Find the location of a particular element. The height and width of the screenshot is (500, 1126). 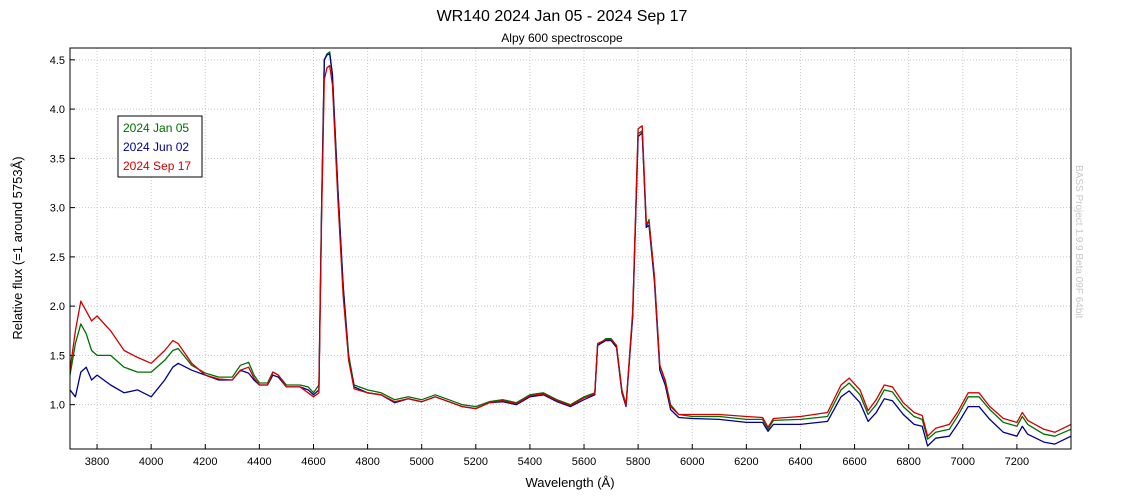

y-tick-label: 4.5 is located at coordinates (57, 61).